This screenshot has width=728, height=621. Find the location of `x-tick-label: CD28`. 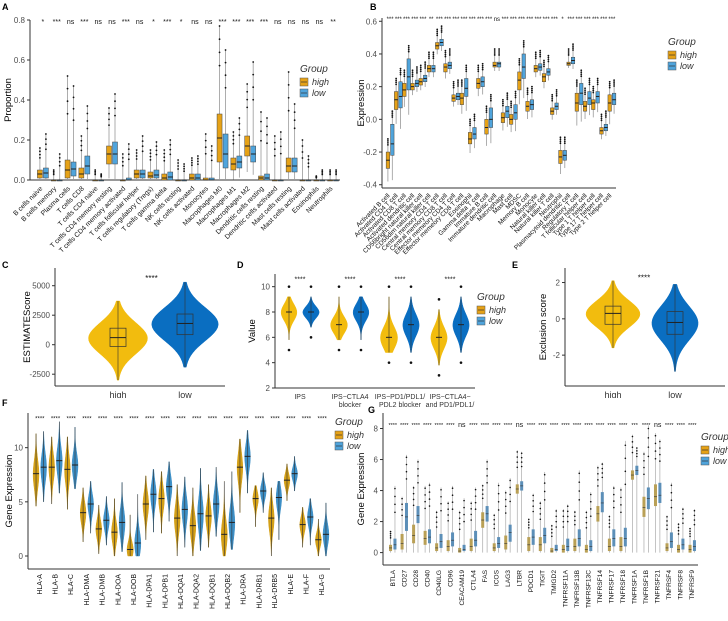

x-tick-label: CD28 is located at coordinates (416, 578).